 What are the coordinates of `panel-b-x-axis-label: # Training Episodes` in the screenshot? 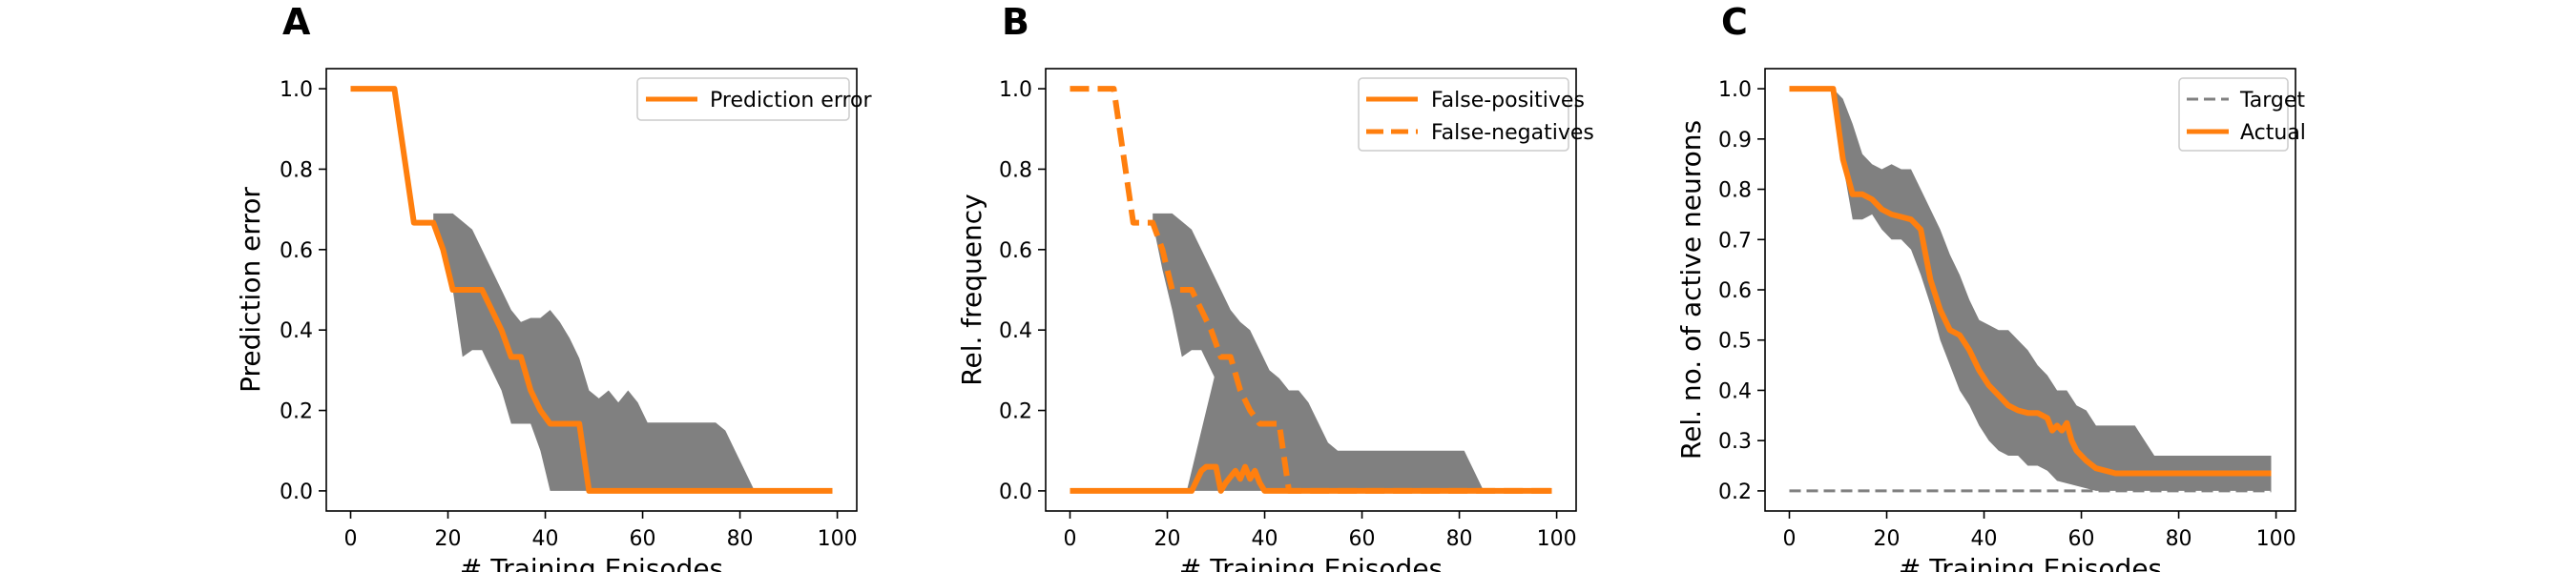 It's located at (1311, 562).